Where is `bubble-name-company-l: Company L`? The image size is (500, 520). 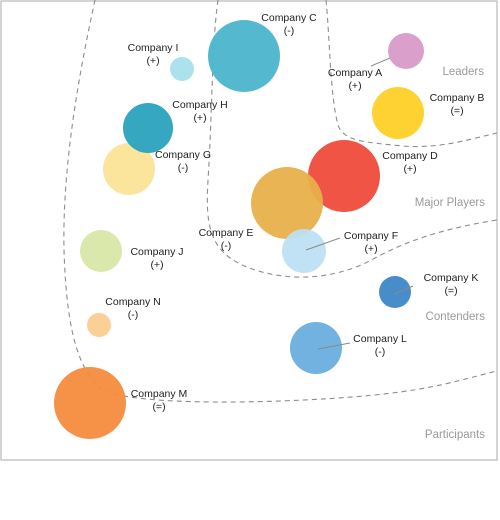 bubble-name-company-l: Company L is located at coordinates (380, 339).